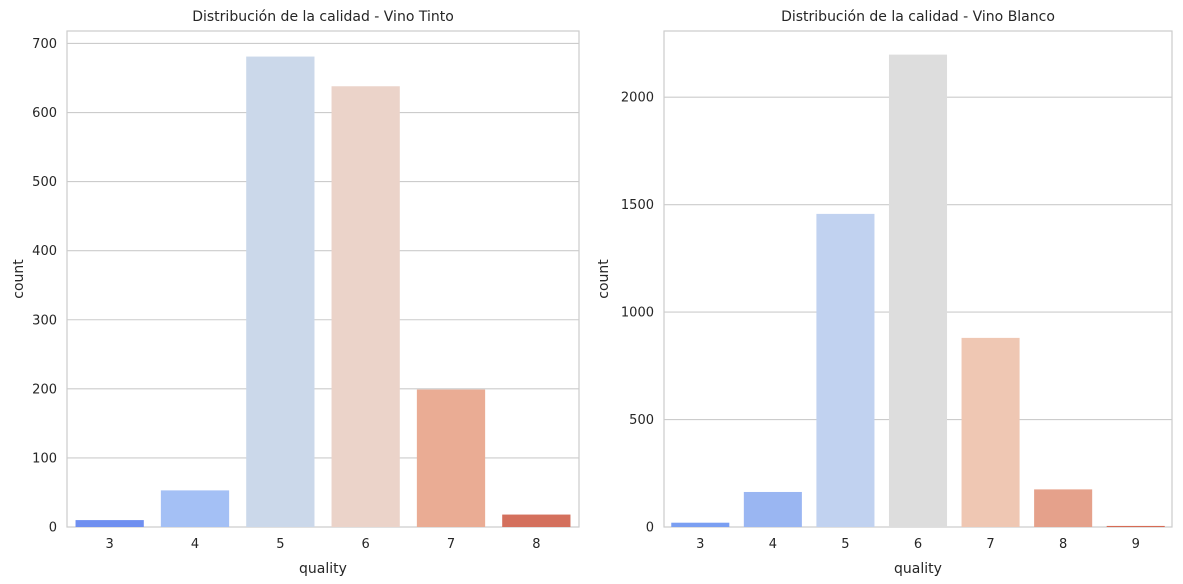 The image size is (1183, 584). What do you see at coordinates (637, 205) in the screenshot?
I see `y-tick-label: 1500` at bounding box center [637, 205].